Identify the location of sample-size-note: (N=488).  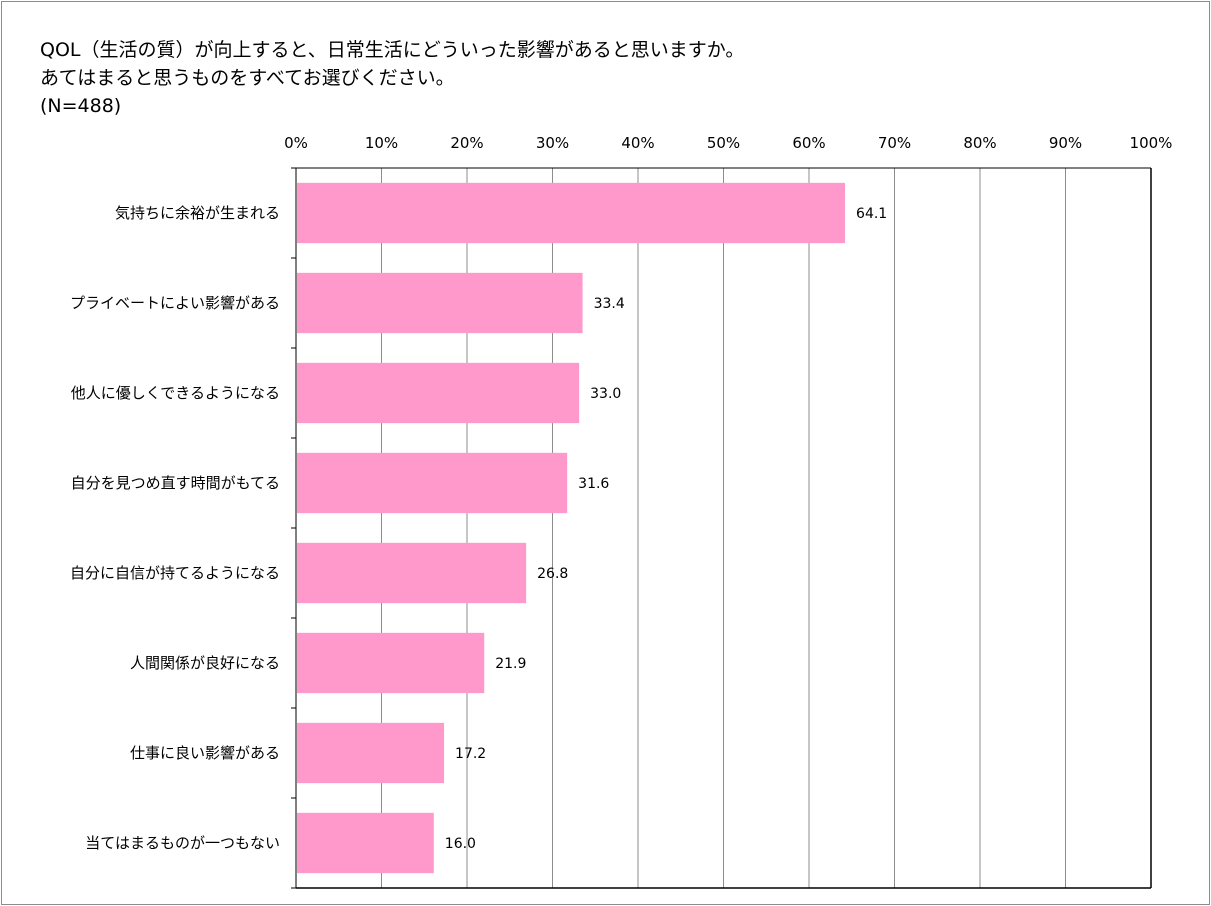
(81, 106).